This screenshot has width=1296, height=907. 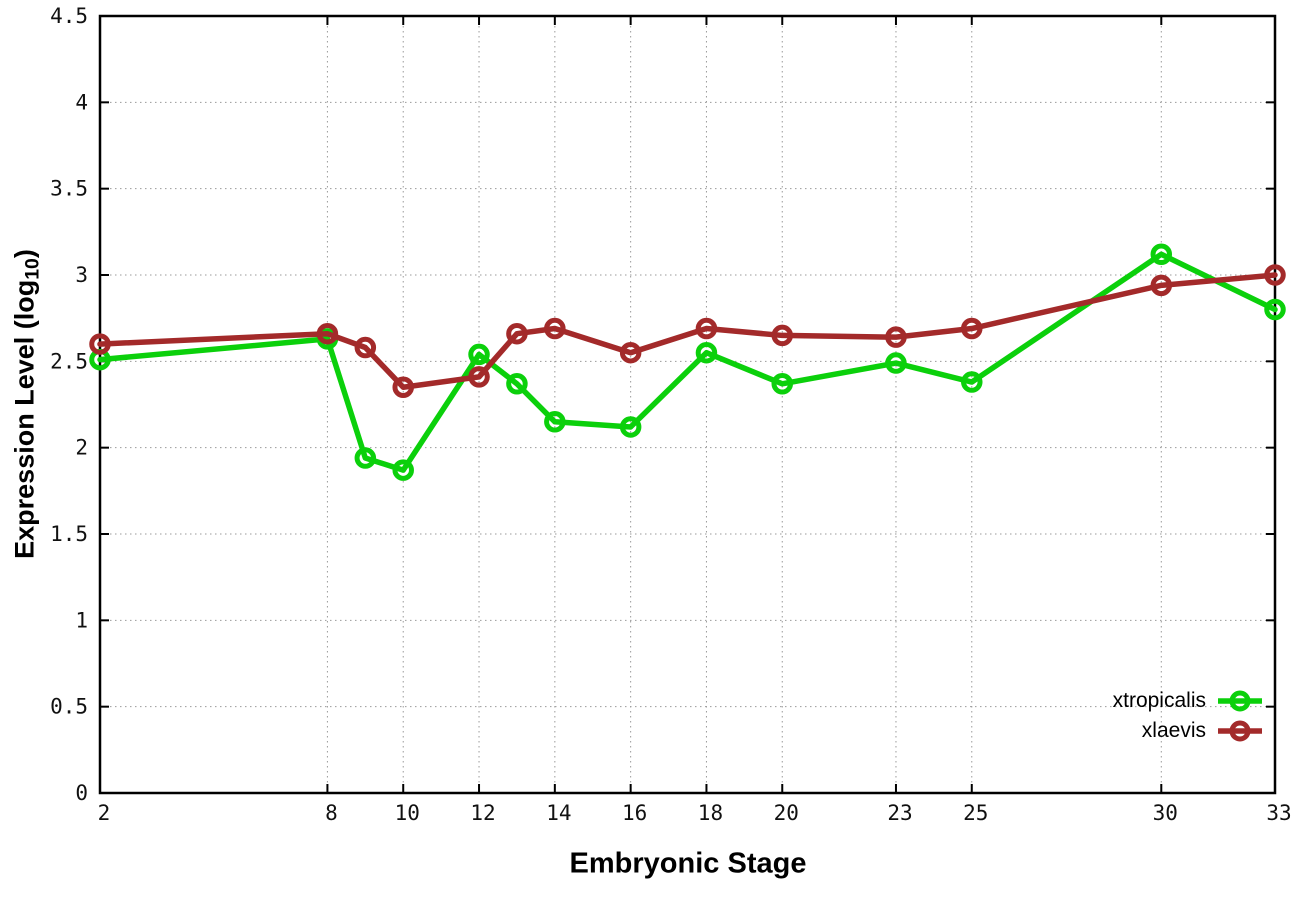 I want to click on y-axis-title: Expression Level (log10), so click(x=27, y=404).